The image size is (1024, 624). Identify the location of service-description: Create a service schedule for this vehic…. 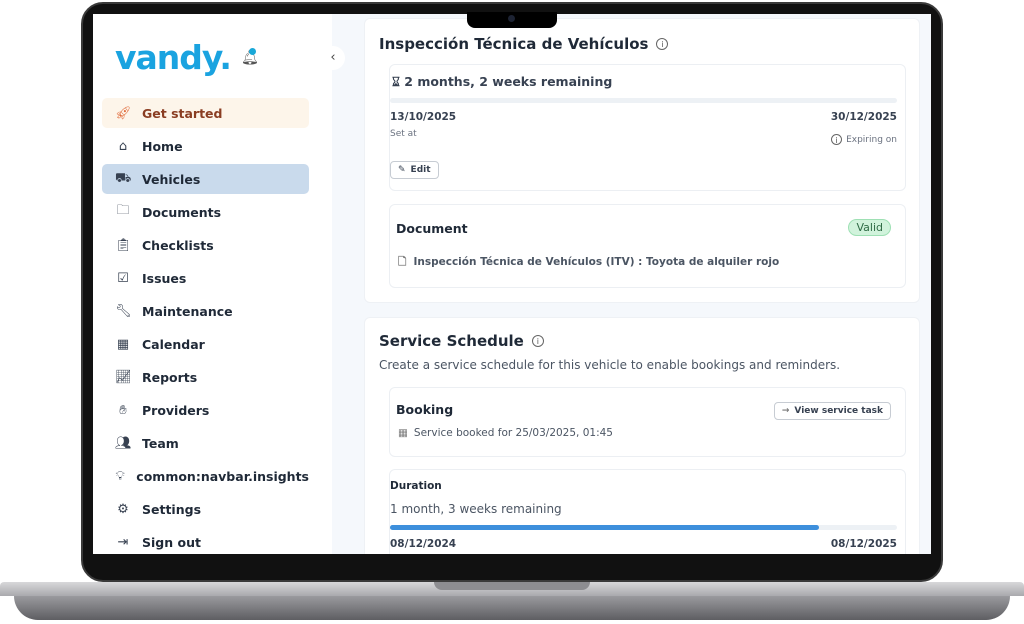
(610, 365).